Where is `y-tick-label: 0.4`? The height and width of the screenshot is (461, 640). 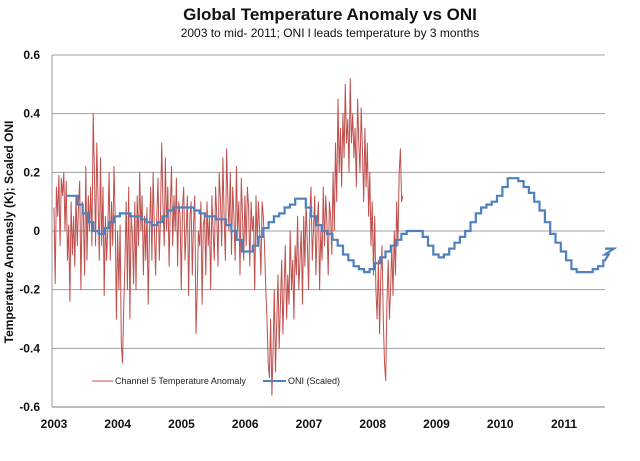 y-tick-label: 0.4 is located at coordinates (31, 114).